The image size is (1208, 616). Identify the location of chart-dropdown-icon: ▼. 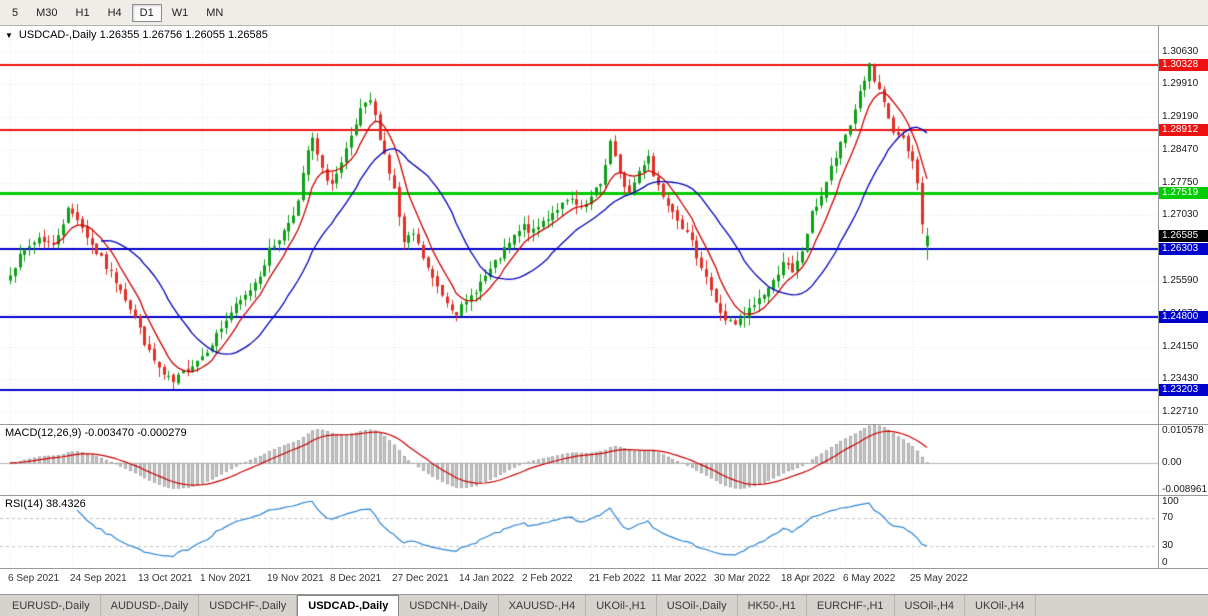
(9, 35).